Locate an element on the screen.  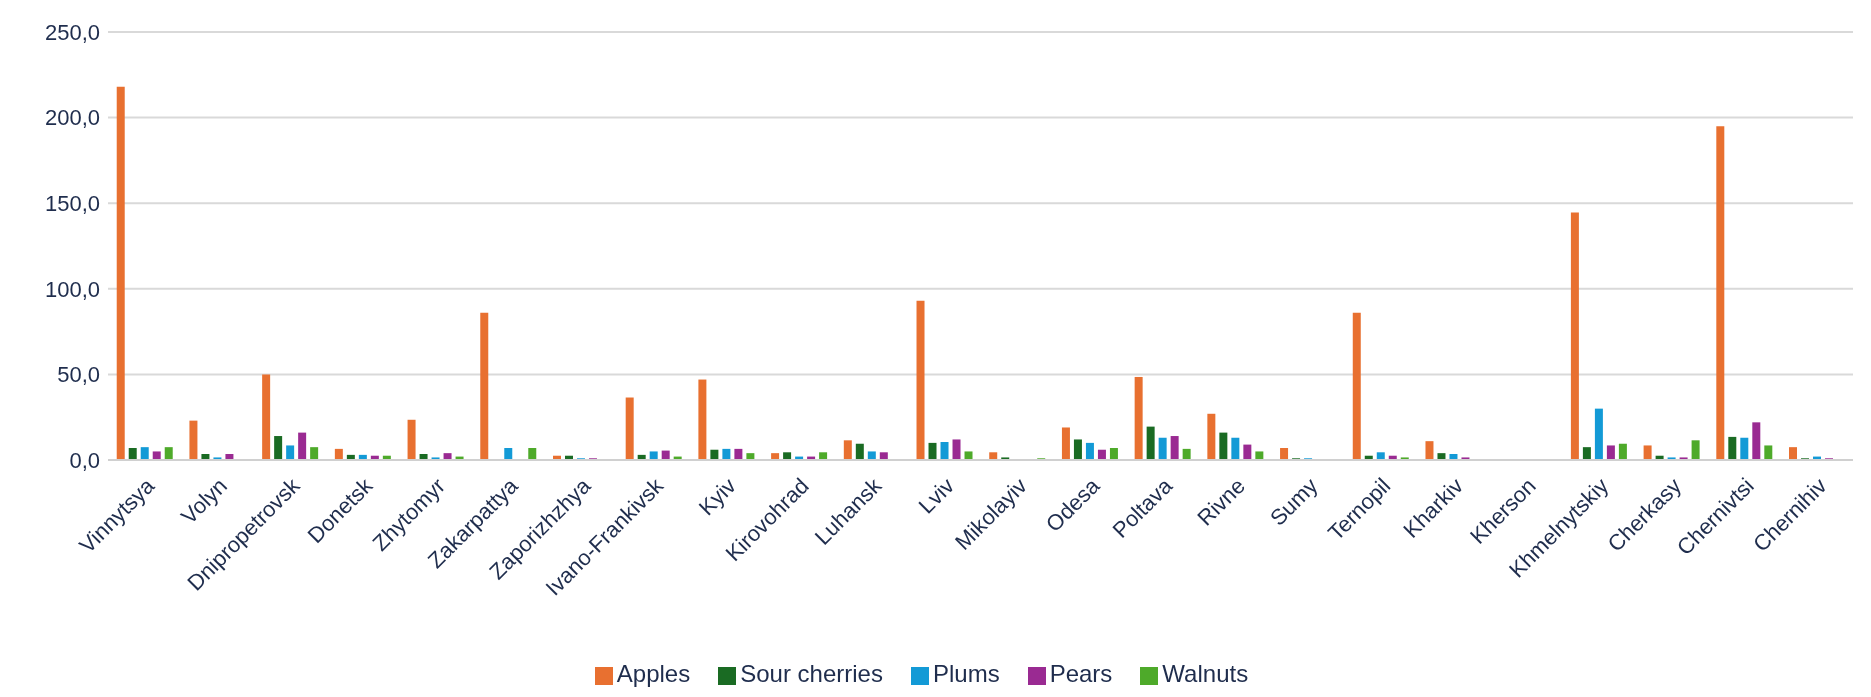
x-tick-label: Lviv is located at coordinates (936, 496).